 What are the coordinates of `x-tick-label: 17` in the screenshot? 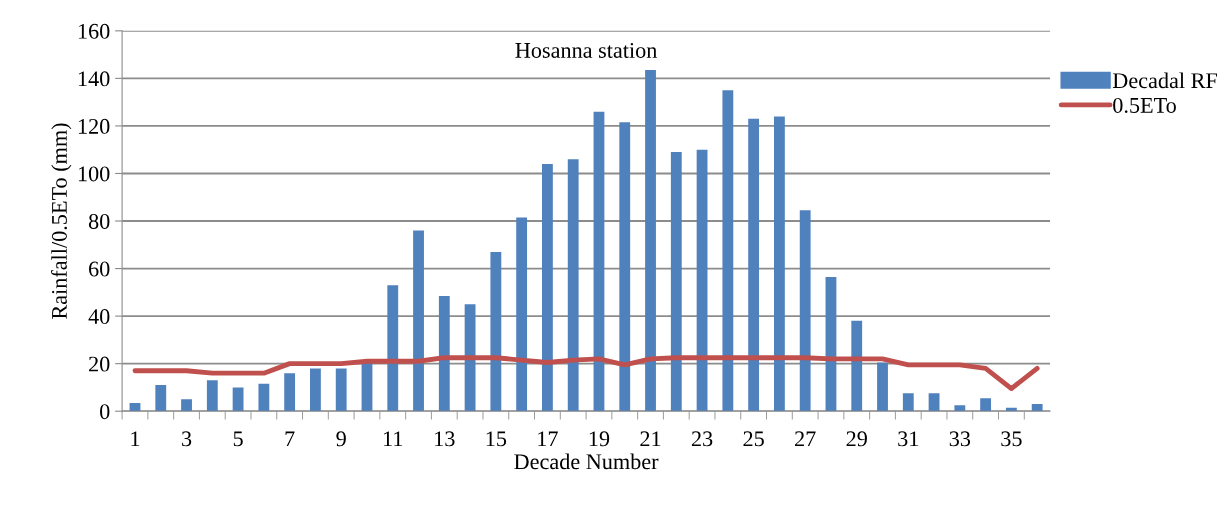 It's located at (548, 439).